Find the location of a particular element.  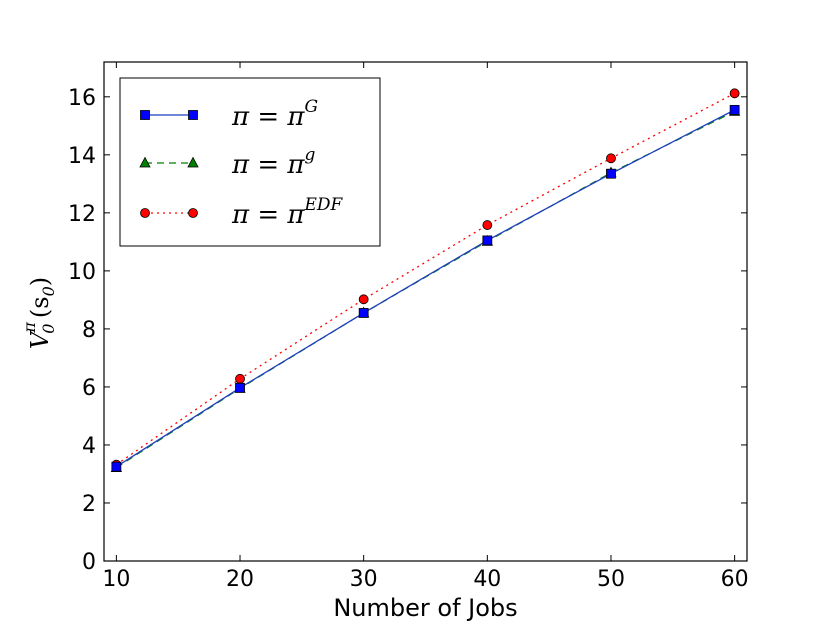

y-label-base: V is located at coordinates (40, 339).